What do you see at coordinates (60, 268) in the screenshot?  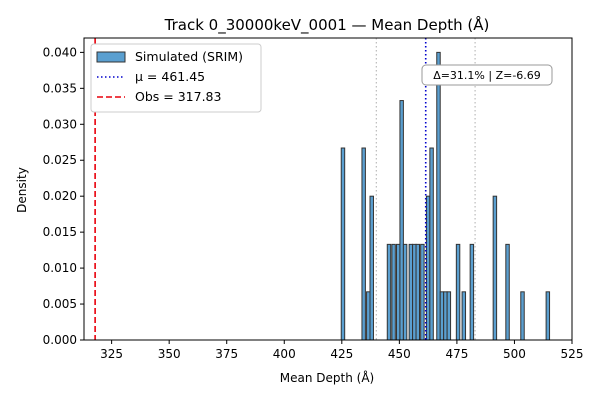 I see `y-tick-label: 0.010` at bounding box center [60, 268].